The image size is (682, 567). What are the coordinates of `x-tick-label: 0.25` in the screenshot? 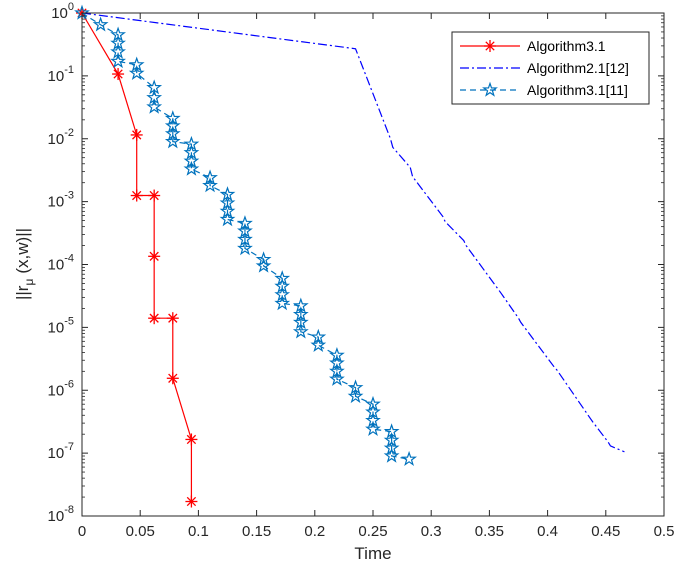 It's located at (372, 531).